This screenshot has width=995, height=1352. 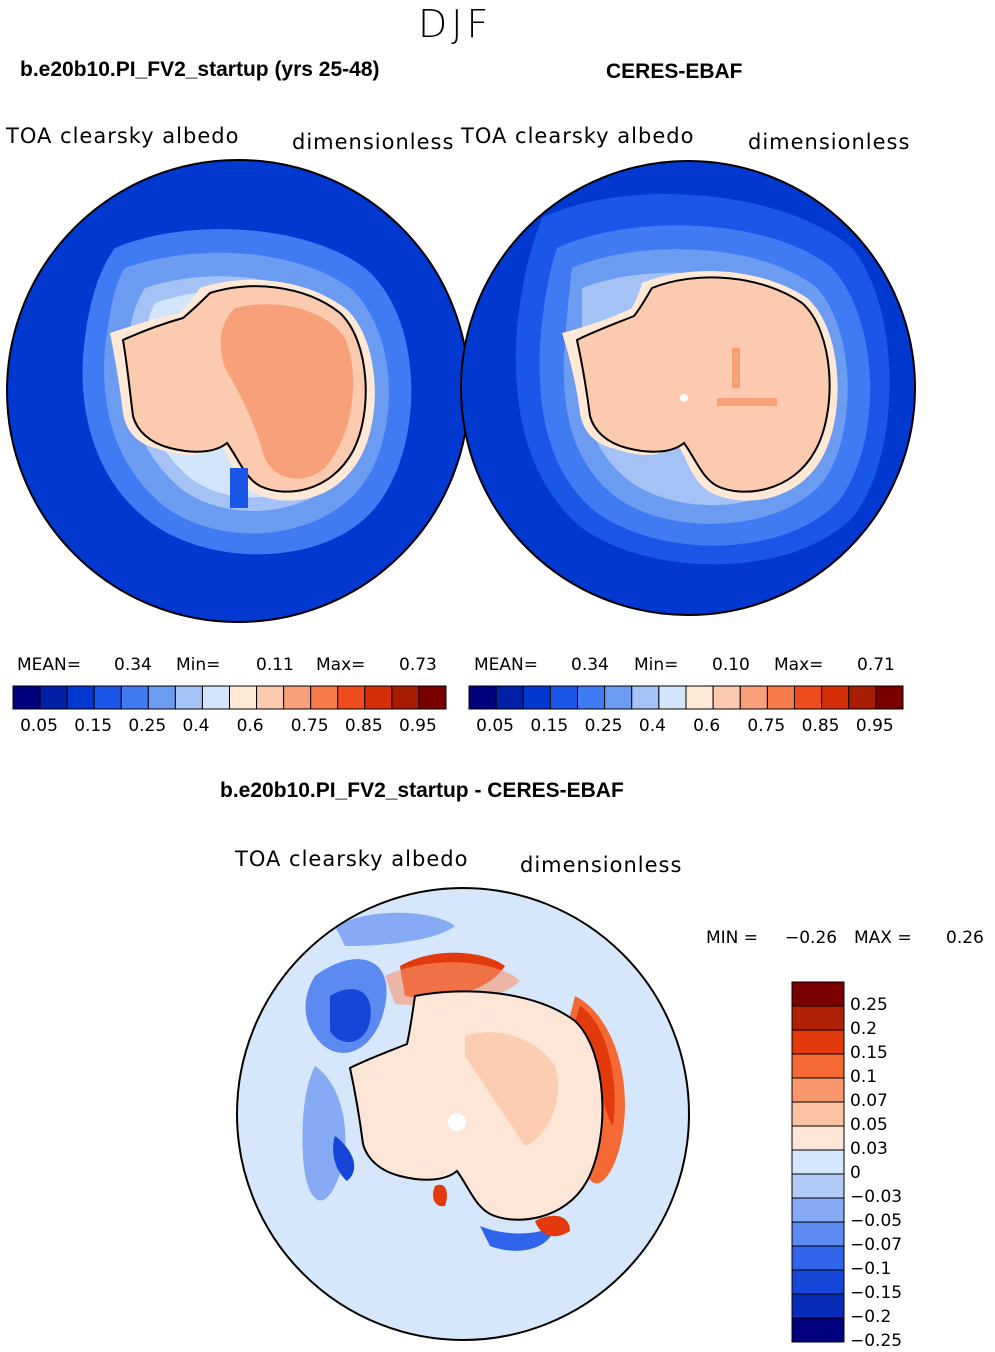 I want to click on diff-min-label: MIN =, so click(x=732, y=938).